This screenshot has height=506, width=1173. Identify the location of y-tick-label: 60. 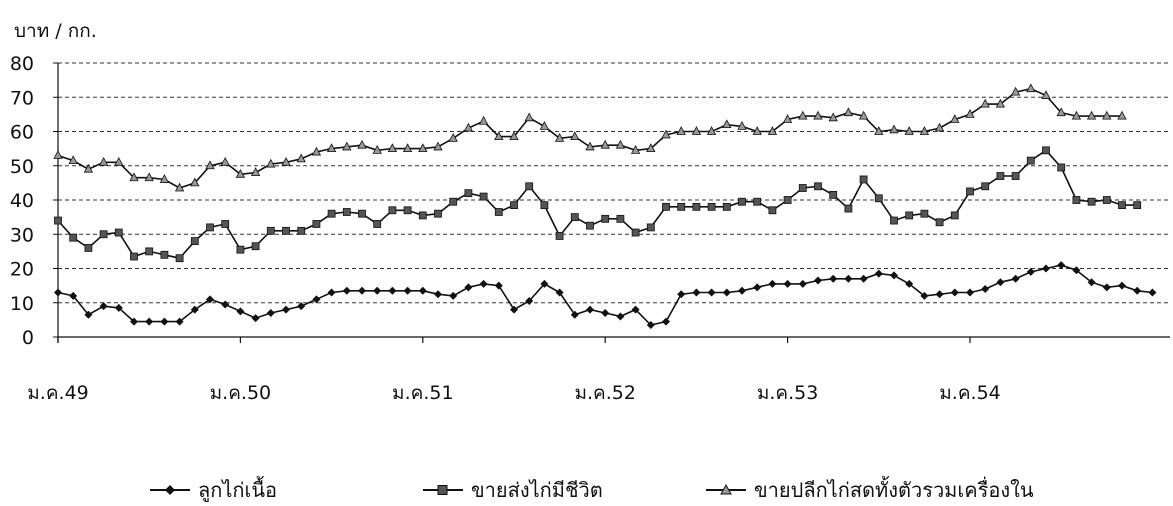
(22, 133).